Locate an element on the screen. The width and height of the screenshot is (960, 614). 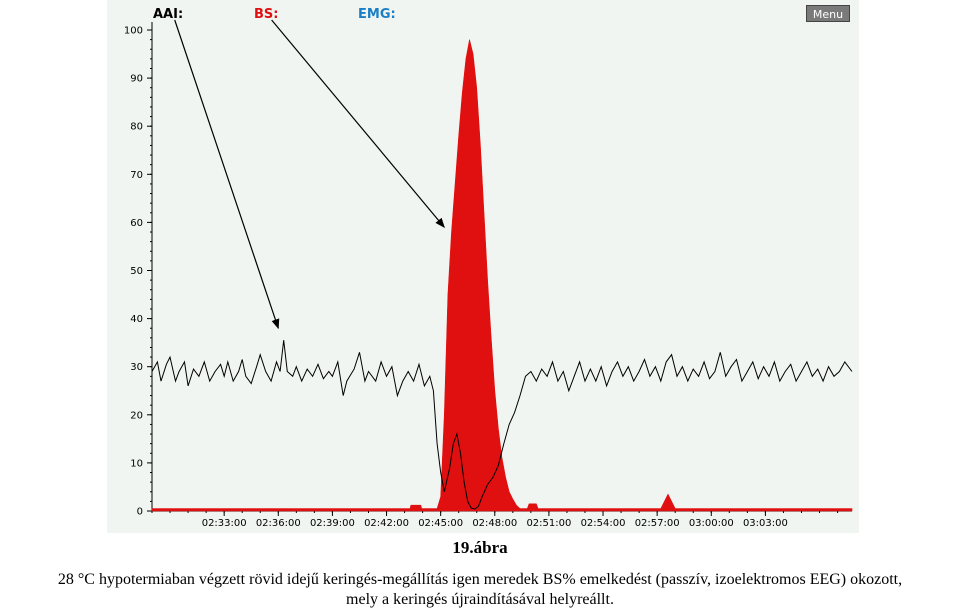
menu-button: Menu is located at coordinates (828, 13).